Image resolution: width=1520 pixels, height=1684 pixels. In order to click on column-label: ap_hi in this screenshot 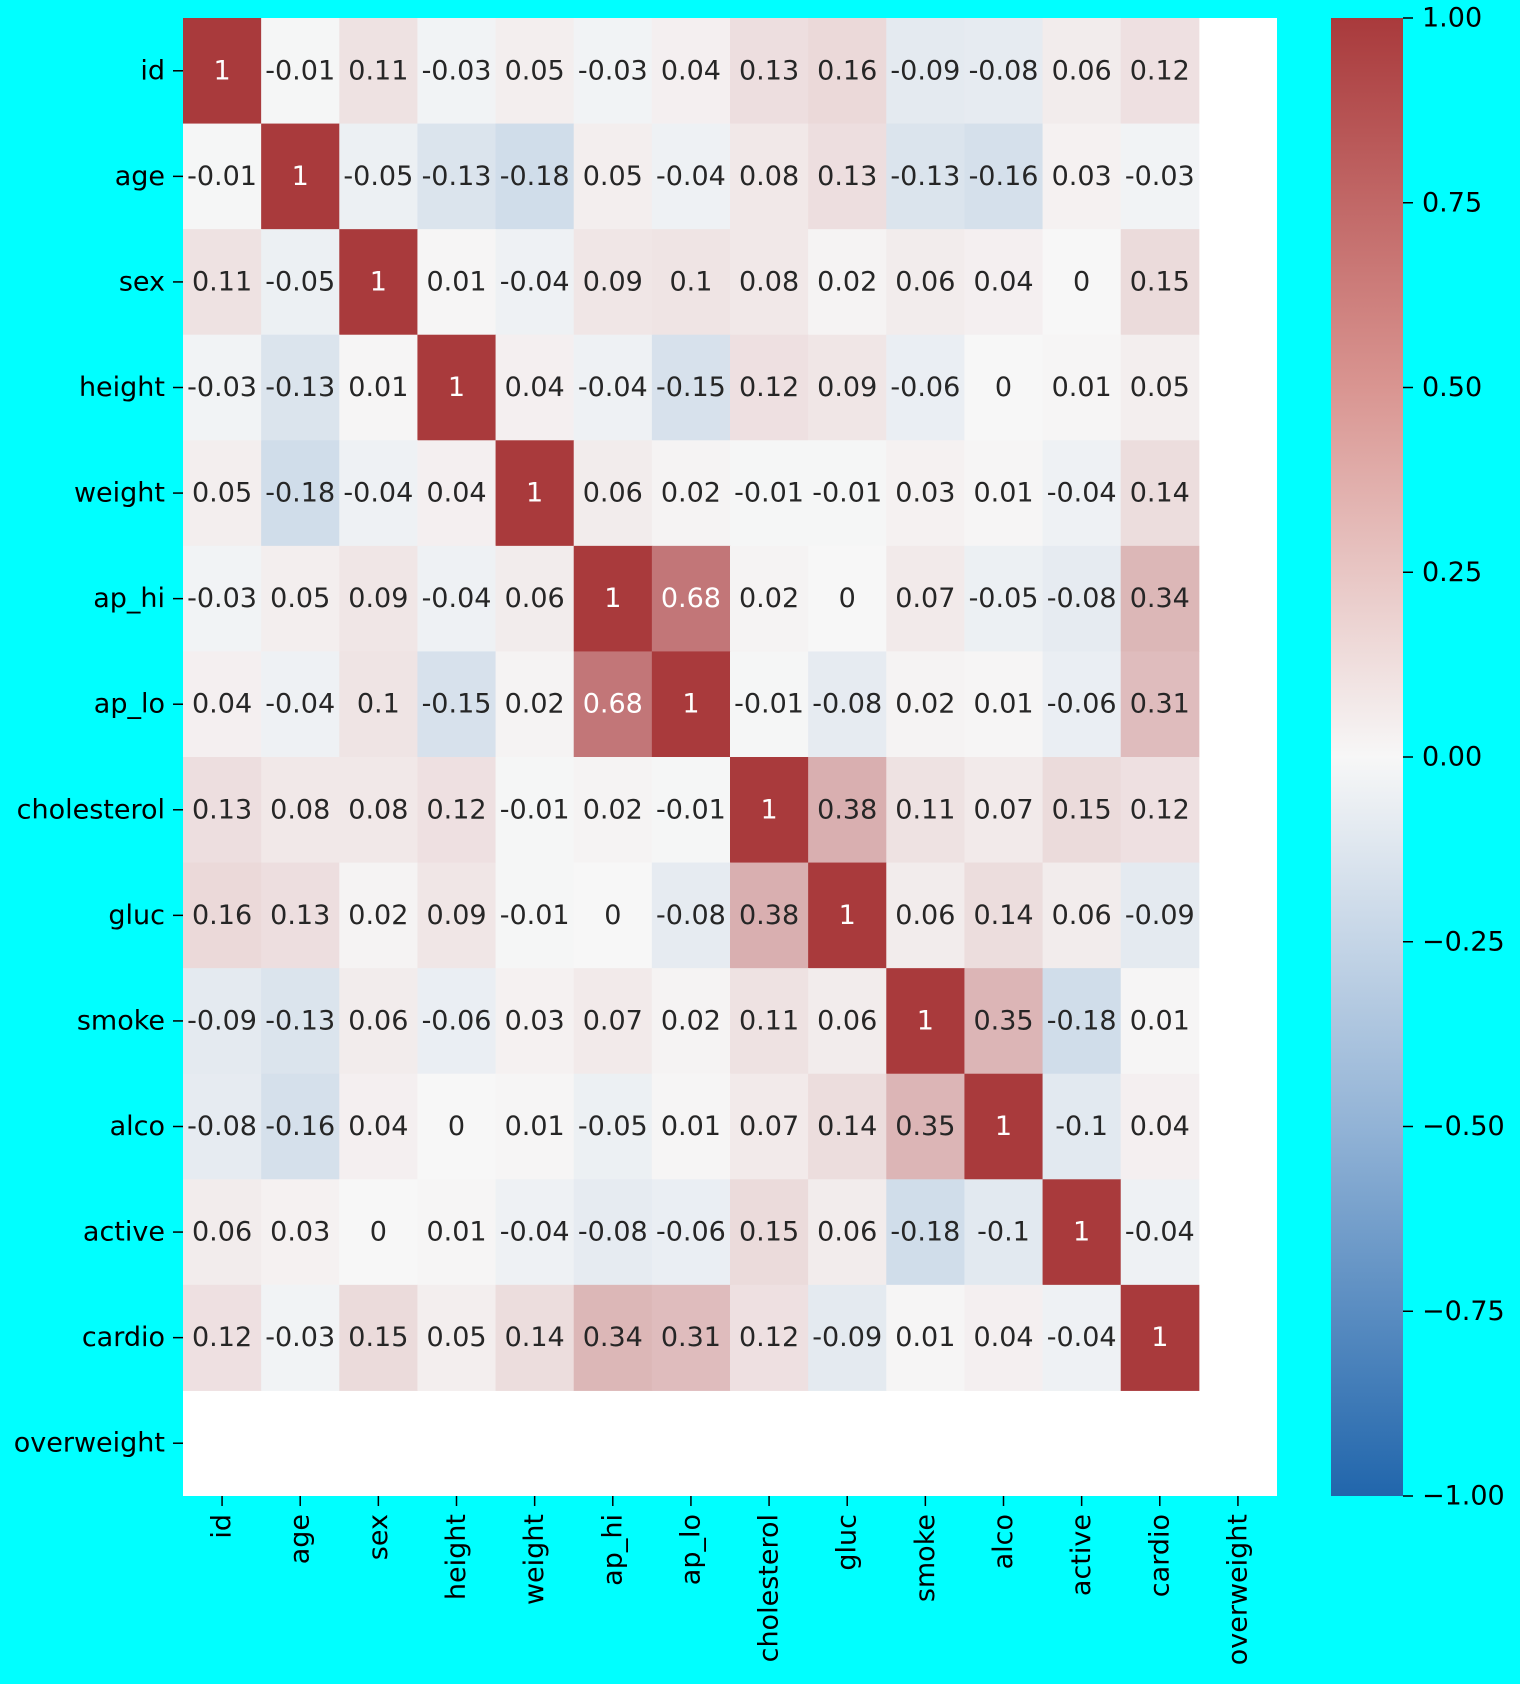, I will do `click(612, 1550)`.